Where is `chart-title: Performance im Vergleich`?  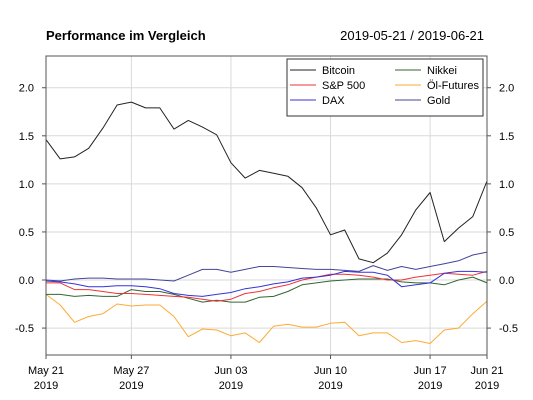 chart-title: Performance im Vergleich is located at coordinates (126, 35).